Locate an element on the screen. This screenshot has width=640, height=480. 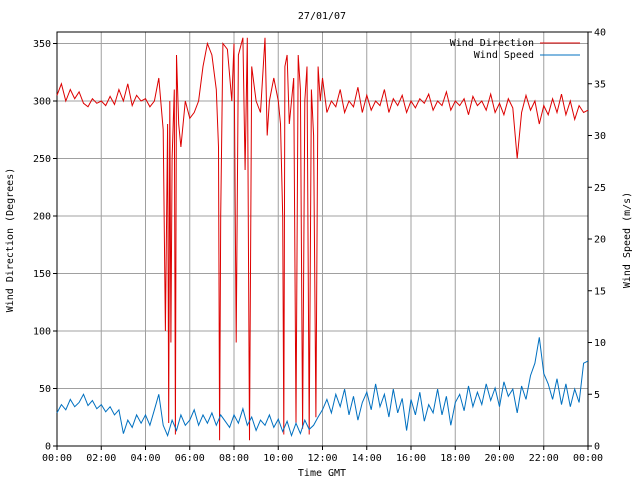
right-axis-ticks: 0 5 10 15 20 25 30 35 40 is located at coordinates (597, 240).